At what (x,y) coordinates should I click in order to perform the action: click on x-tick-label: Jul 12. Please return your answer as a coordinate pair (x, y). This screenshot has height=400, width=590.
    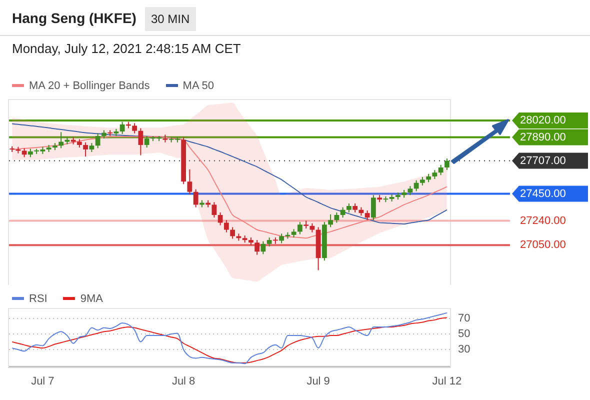
    Looking at the image, I should click on (447, 381).